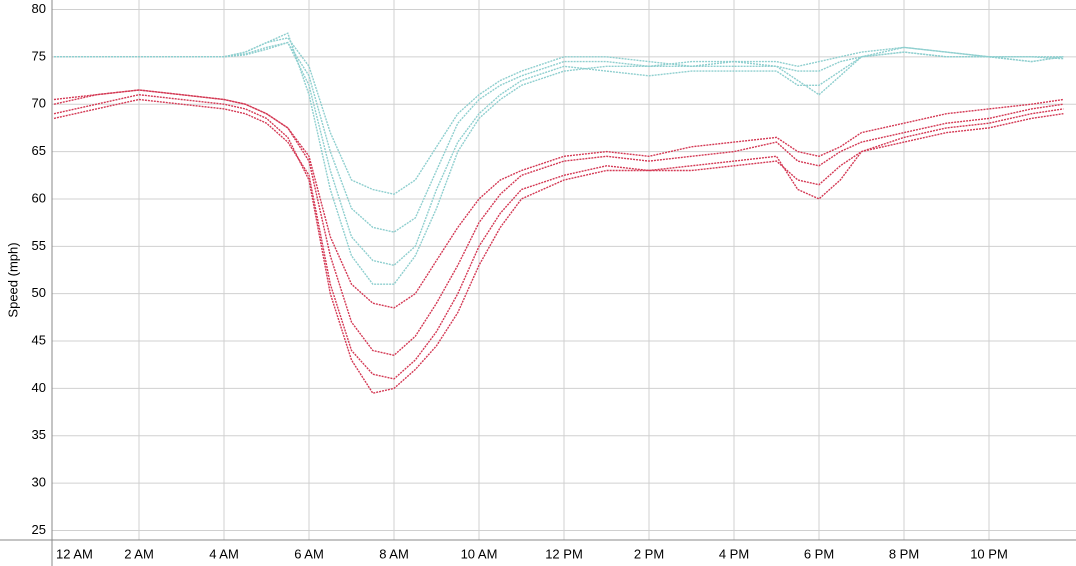 This screenshot has width=1076, height=566. Describe the element at coordinates (12, 279) in the screenshot. I see `y-axis-title: Speed (mph)` at that location.